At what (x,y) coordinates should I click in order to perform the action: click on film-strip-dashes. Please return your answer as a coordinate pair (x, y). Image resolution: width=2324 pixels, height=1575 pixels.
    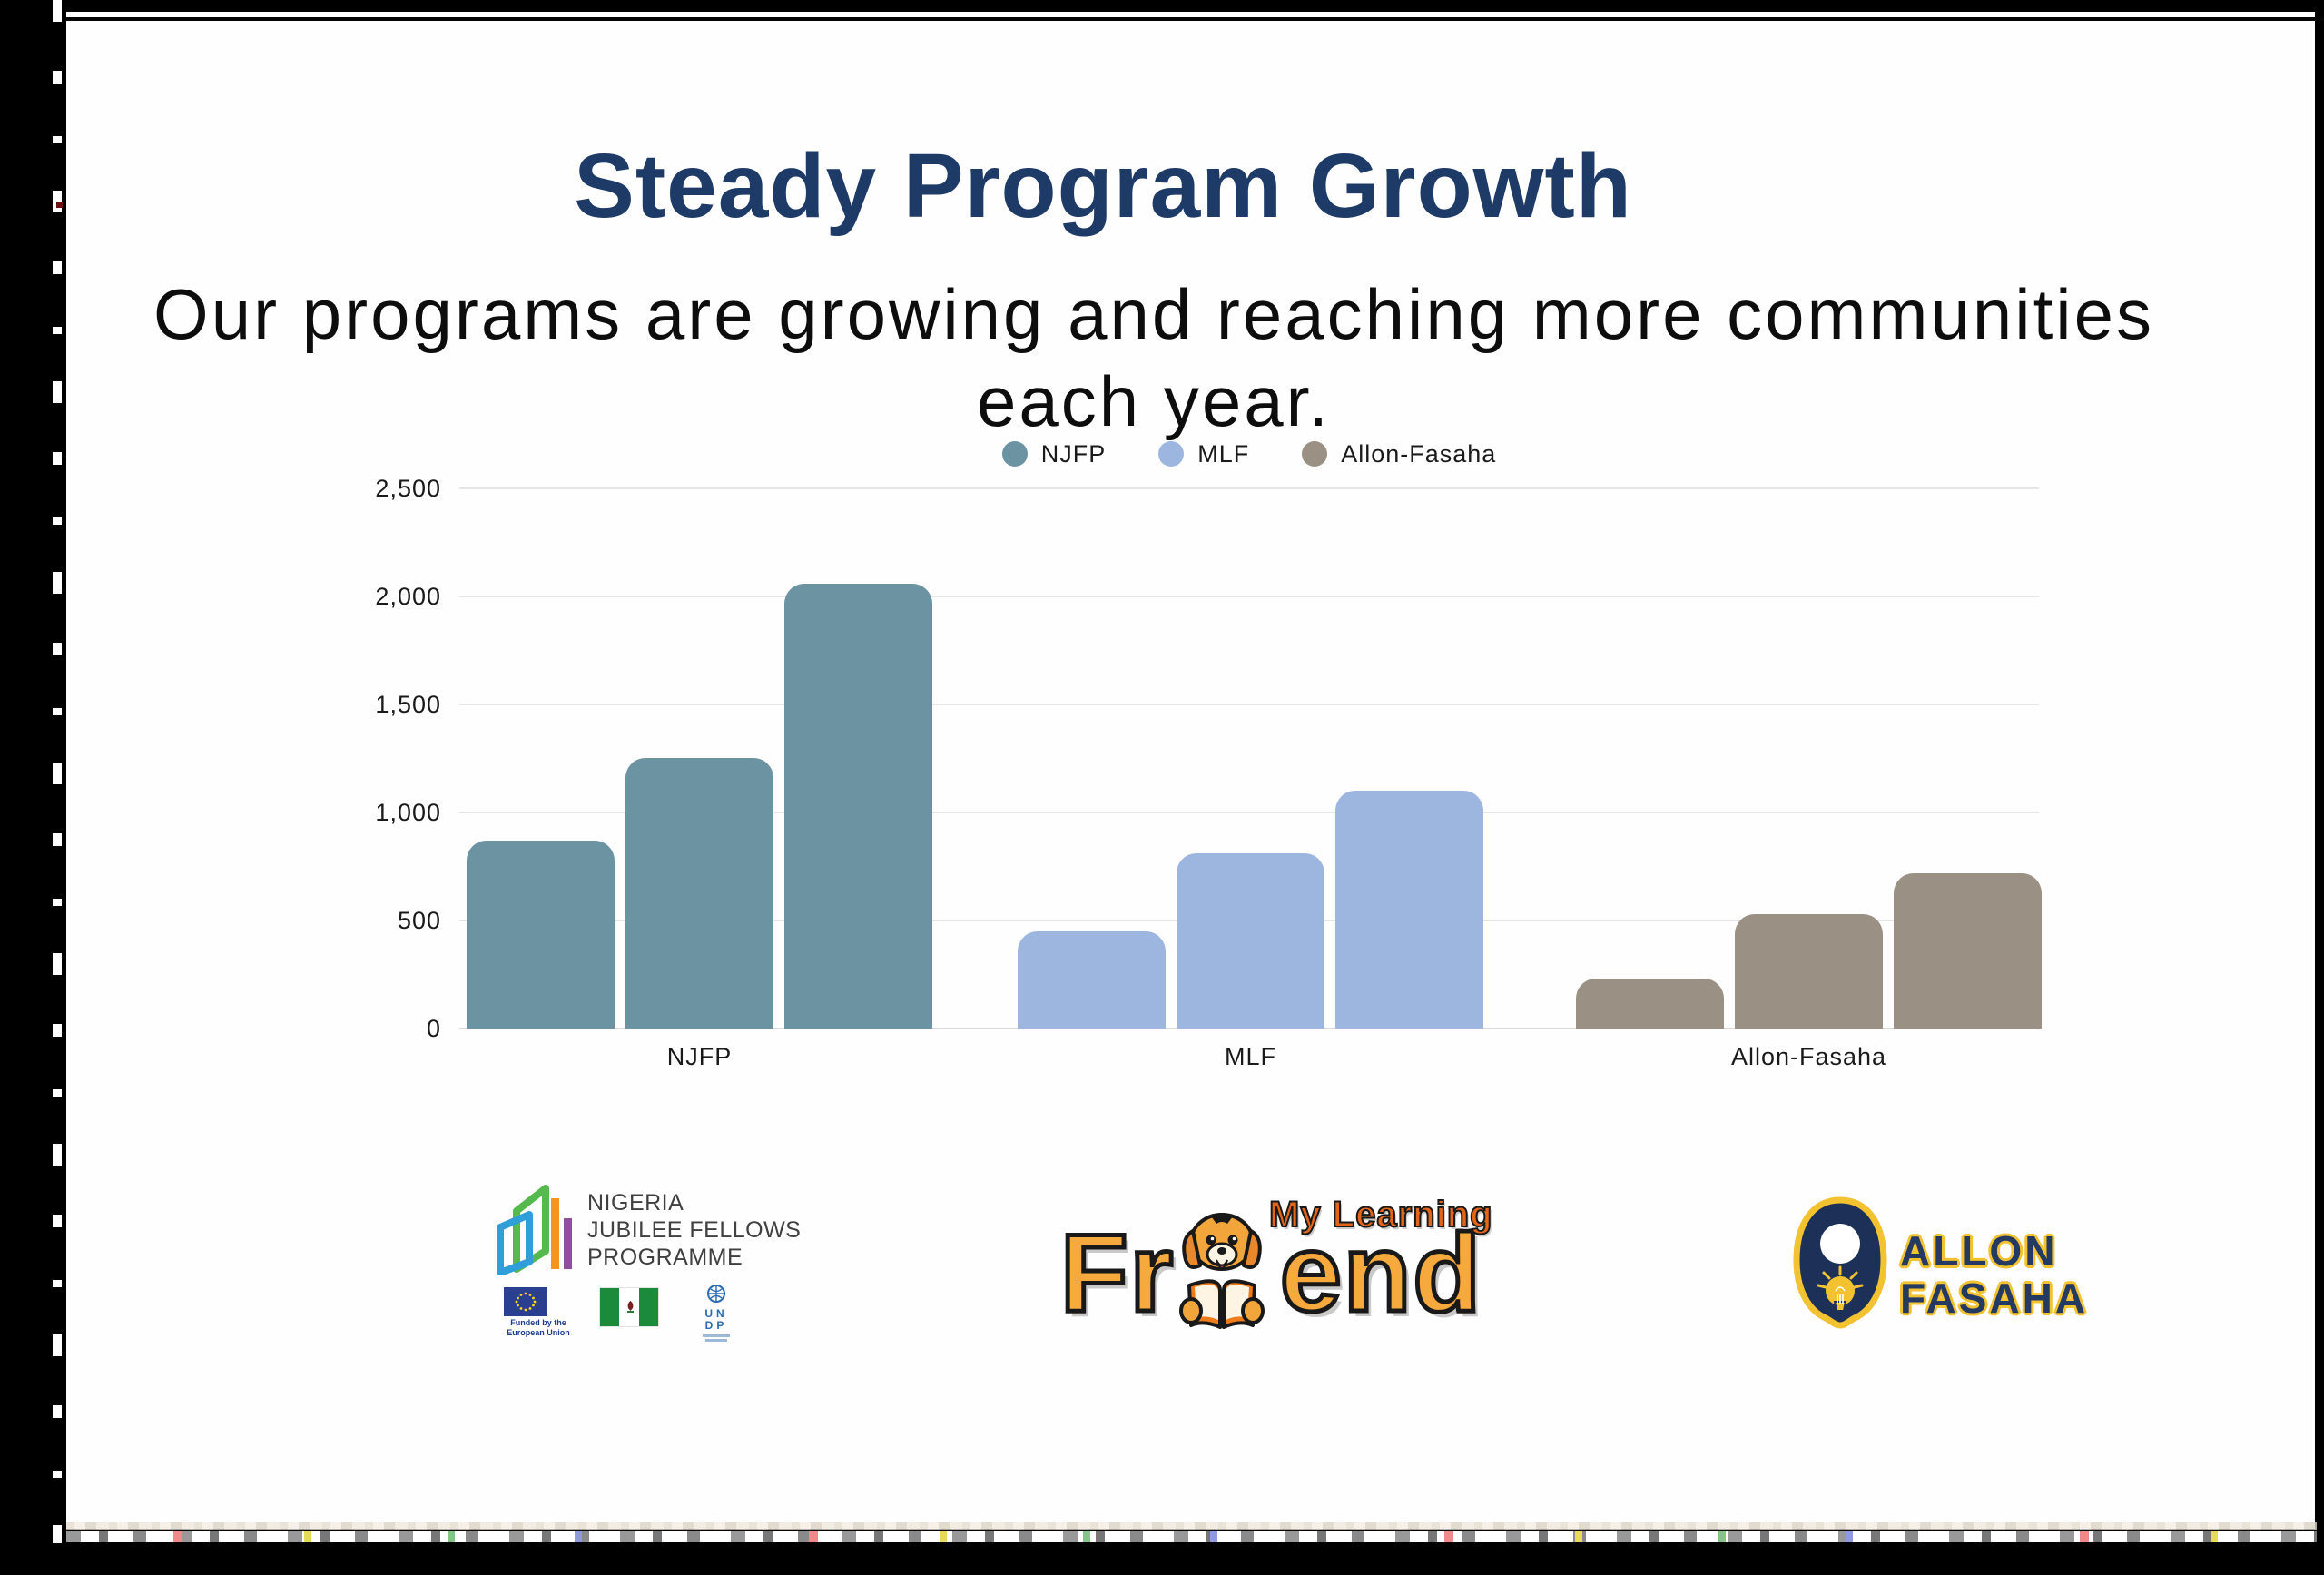
    Looking at the image, I should click on (1191, 1537).